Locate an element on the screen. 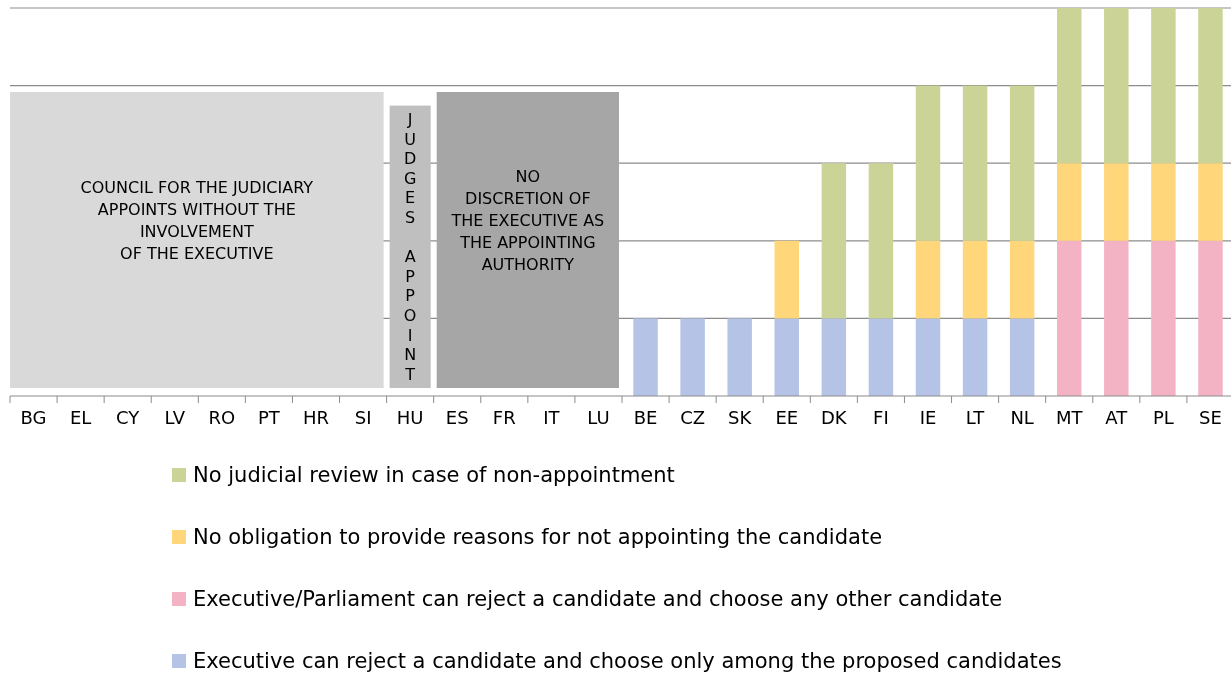 The image size is (1231, 679). x-tick-label: LT is located at coordinates (975, 417).